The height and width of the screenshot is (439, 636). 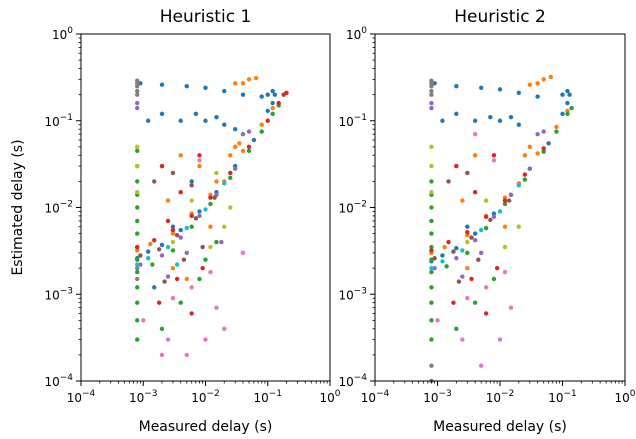 I want to click on y-tick-label: 10⁻², so click(x=58, y=208).